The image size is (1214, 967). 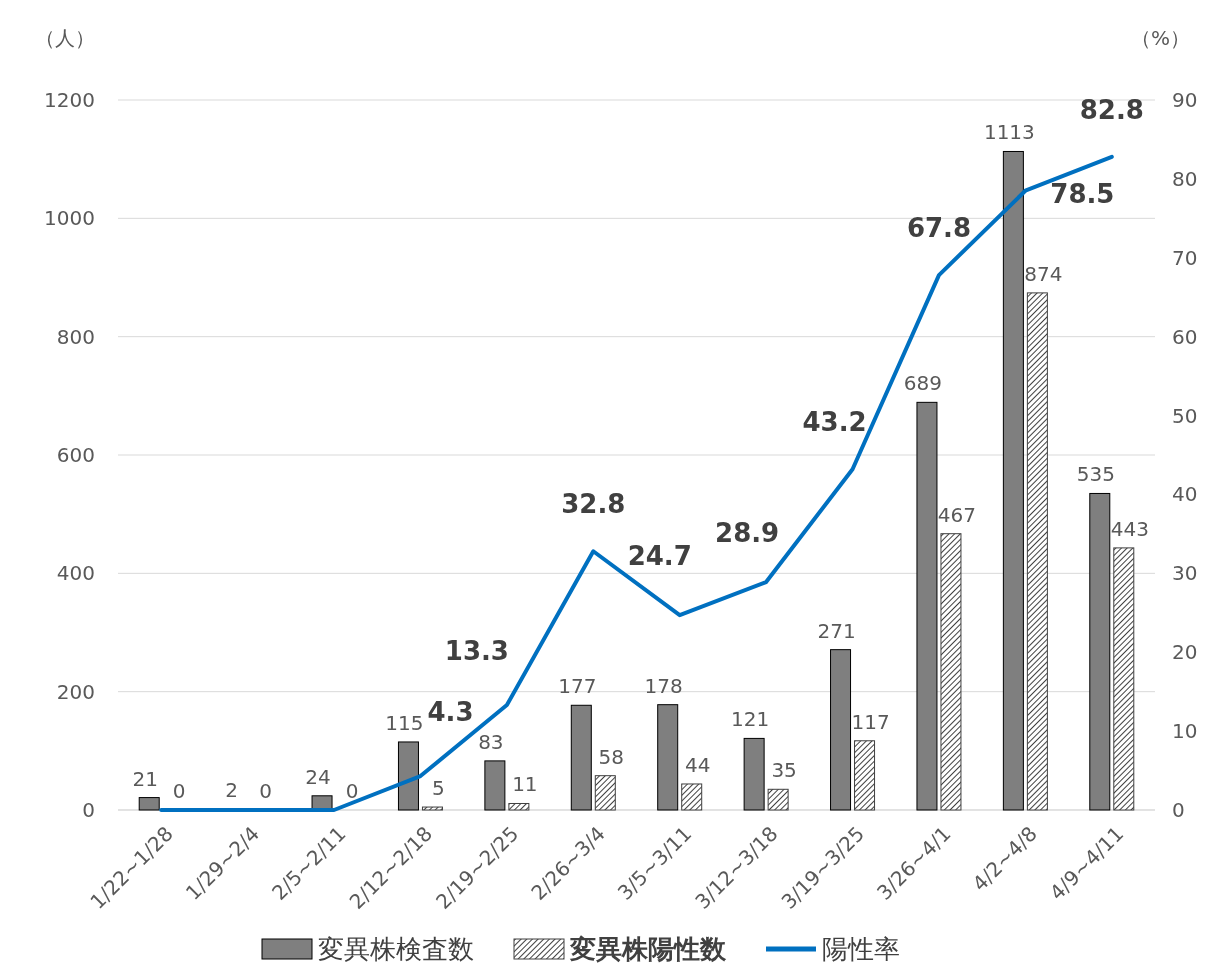 I want to click on data-label: 24, so click(x=318, y=776).